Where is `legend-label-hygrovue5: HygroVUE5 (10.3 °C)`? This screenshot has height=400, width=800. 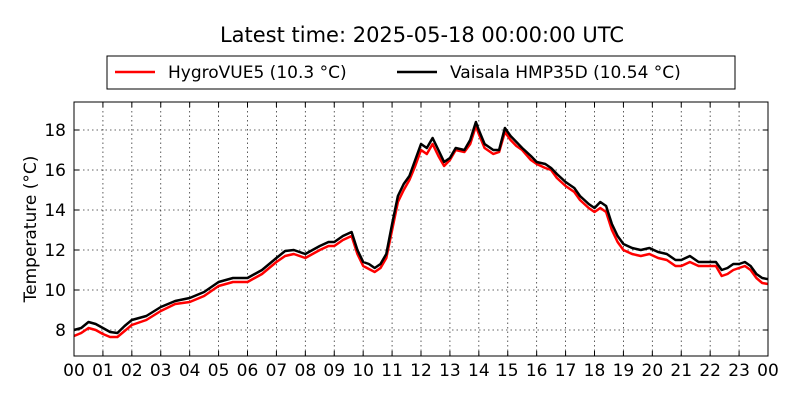
legend-label-hygrovue5: HygroVUE5 (10.3 °C) is located at coordinates (257, 73).